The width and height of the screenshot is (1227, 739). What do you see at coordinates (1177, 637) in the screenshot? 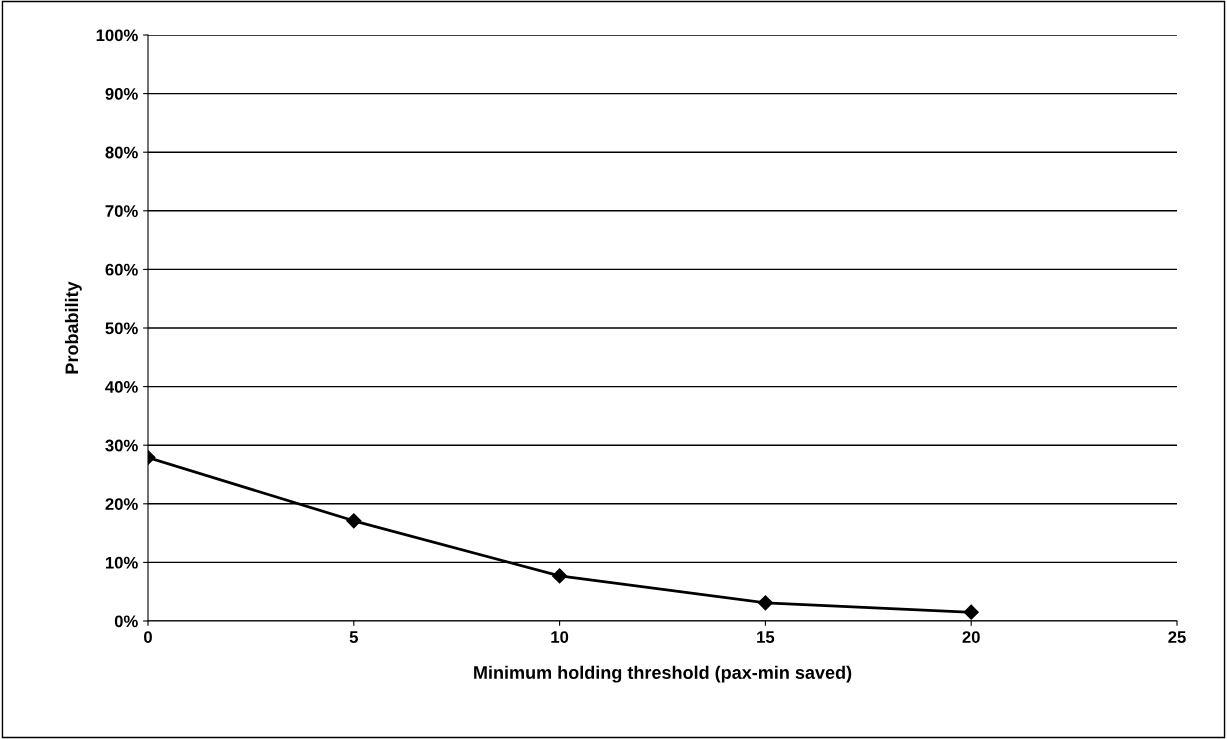
I see `x-tick-label: 25` at bounding box center [1177, 637].